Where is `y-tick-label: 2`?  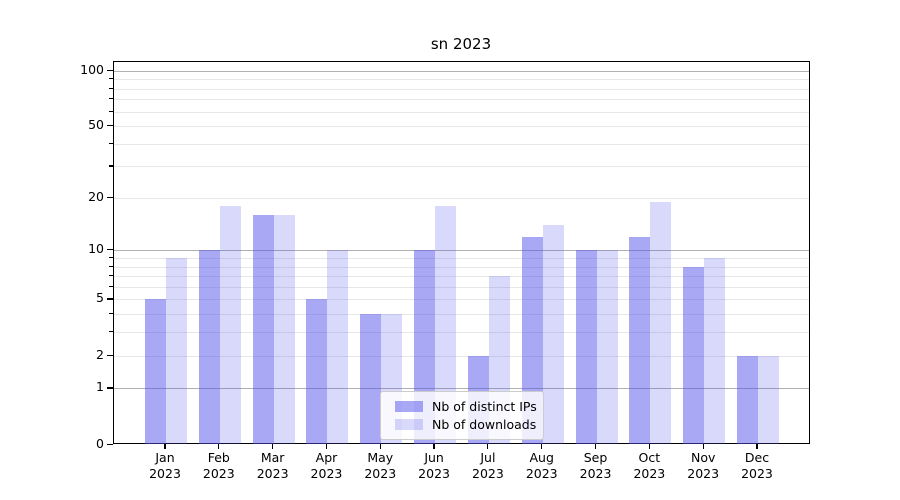 y-tick-label: 2 is located at coordinates (100, 354).